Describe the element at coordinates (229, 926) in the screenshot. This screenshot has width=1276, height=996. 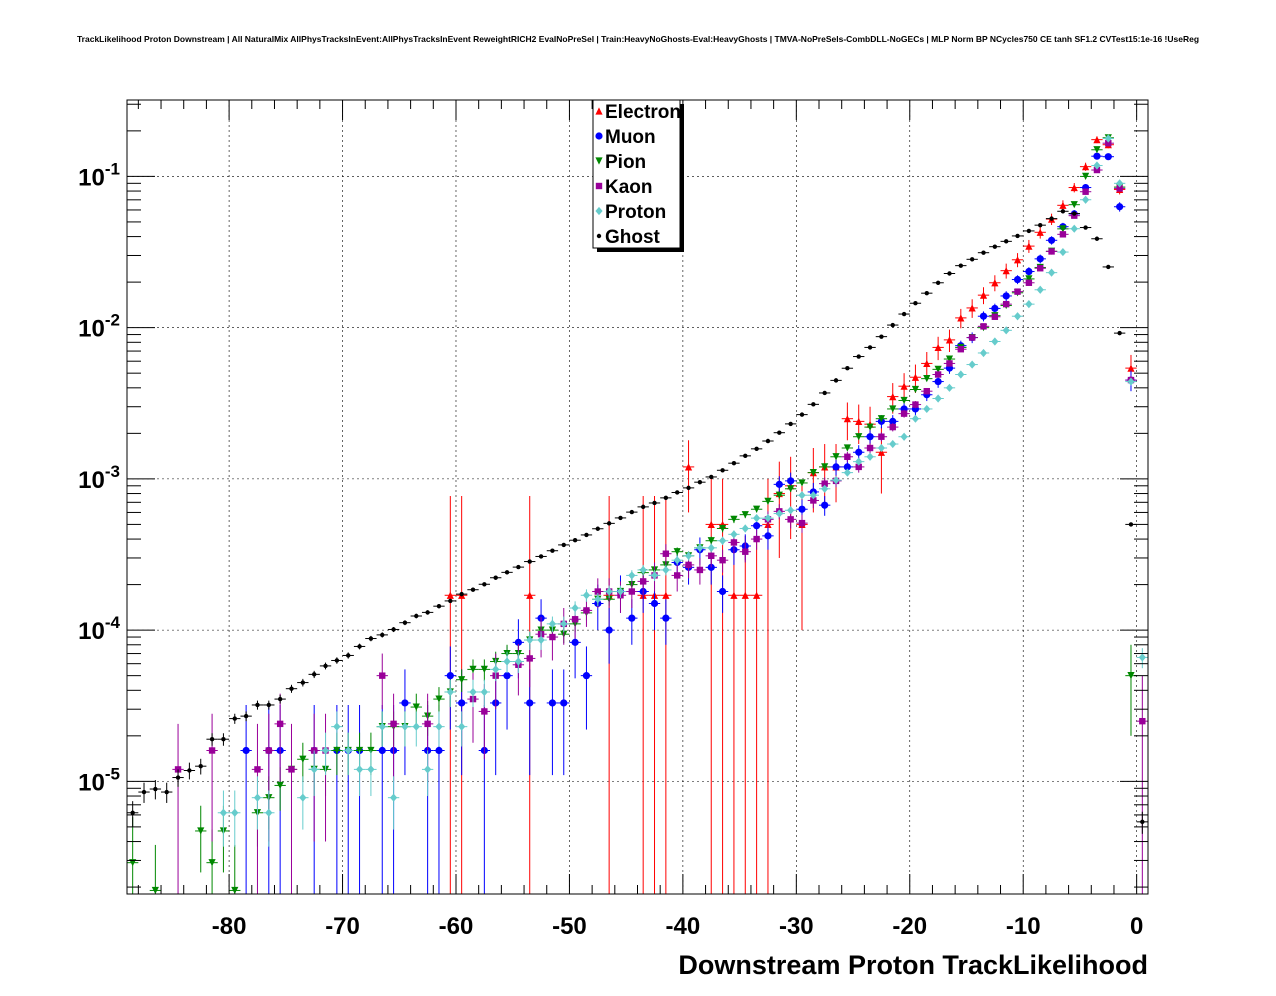
I see `x-tick-label: -80` at that location.